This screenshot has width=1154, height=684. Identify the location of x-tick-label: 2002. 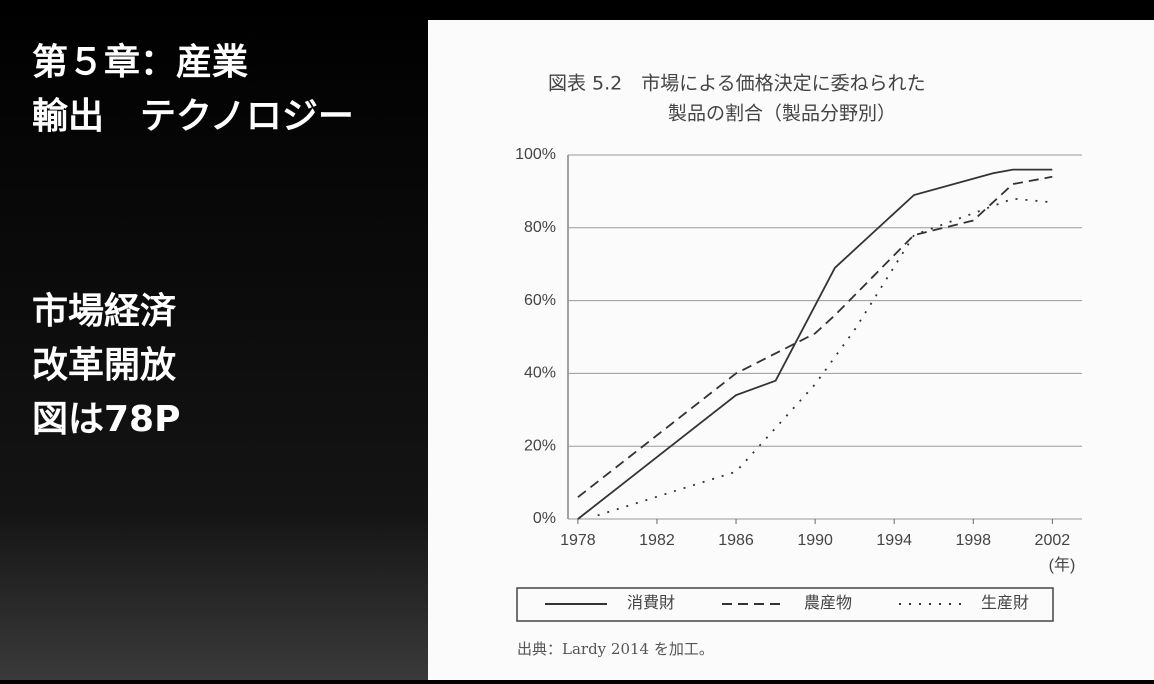
(1053, 540).